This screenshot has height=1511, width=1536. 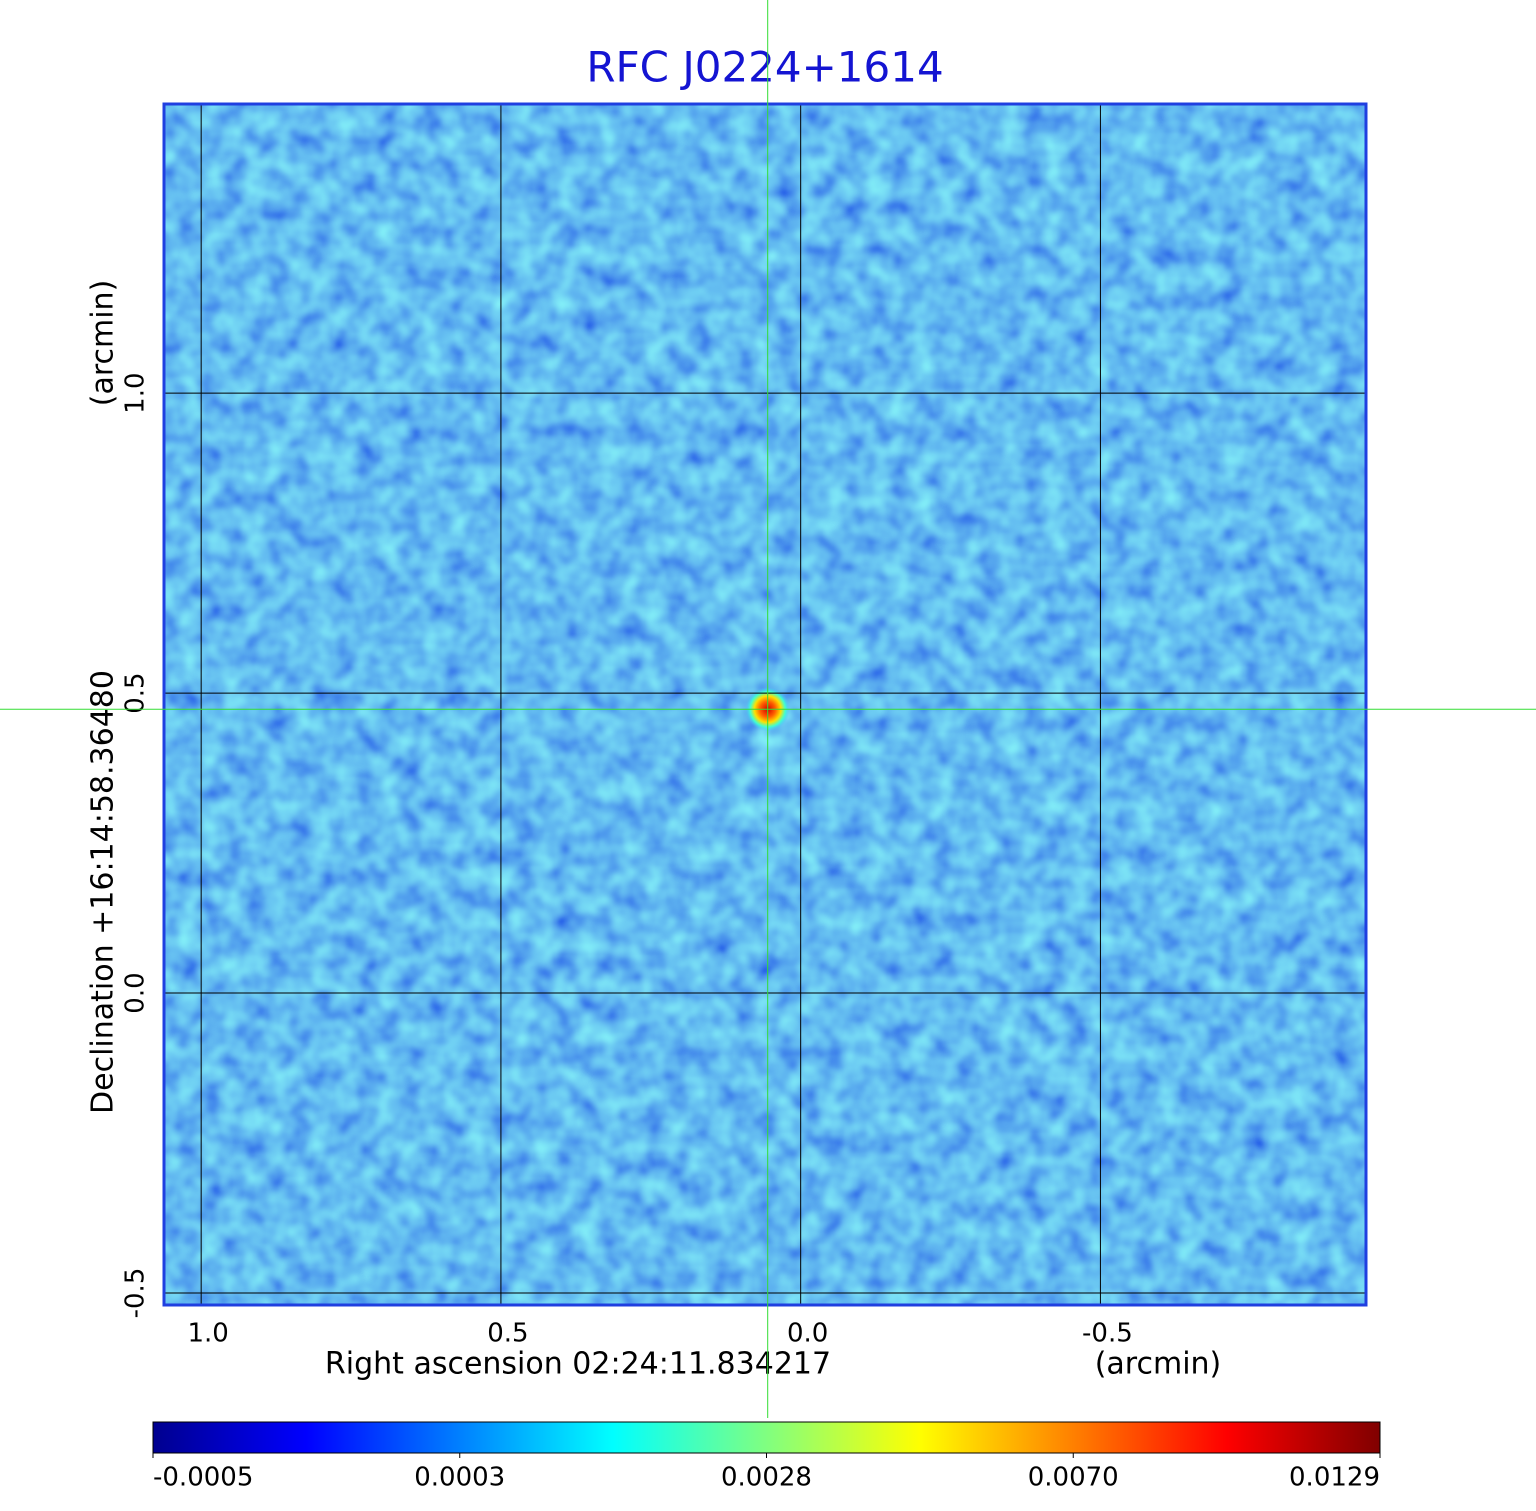 I want to click on y-axis-label: Declination +16:14:58.36480, so click(x=103, y=892).